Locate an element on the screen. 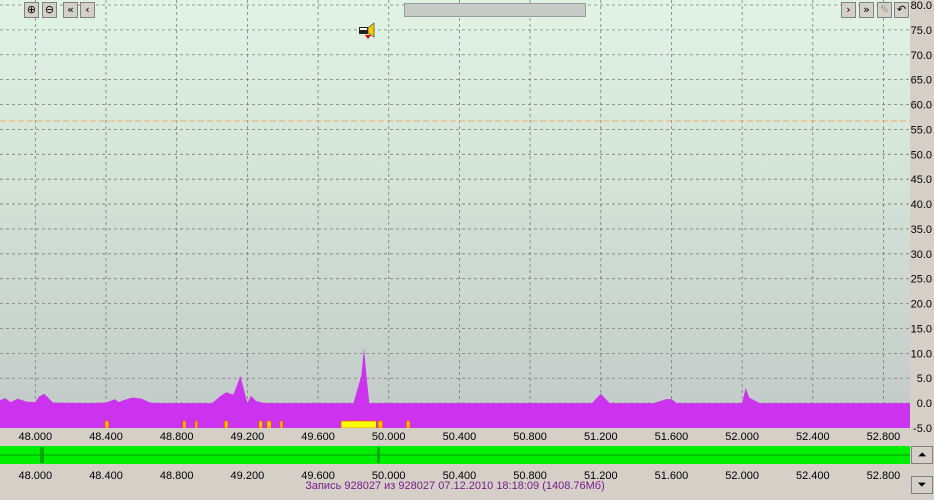 The height and width of the screenshot is (500, 934). zoom-out-button: ⊖ is located at coordinates (49, 10).